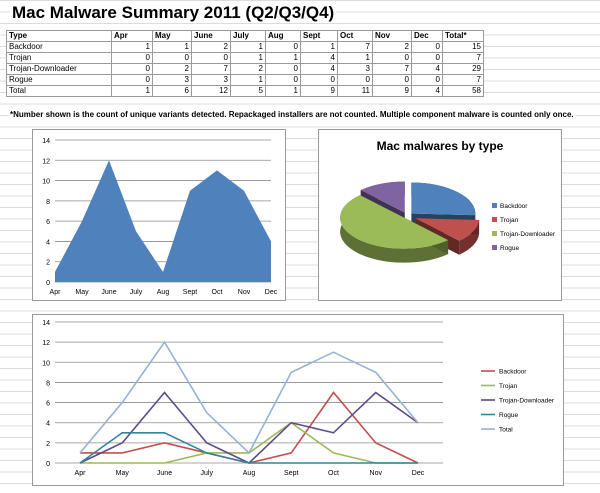 This screenshot has width=600, height=493. What do you see at coordinates (163, 292) in the screenshot?
I see `x-tick-label: Aug` at bounding box center [163, 292].